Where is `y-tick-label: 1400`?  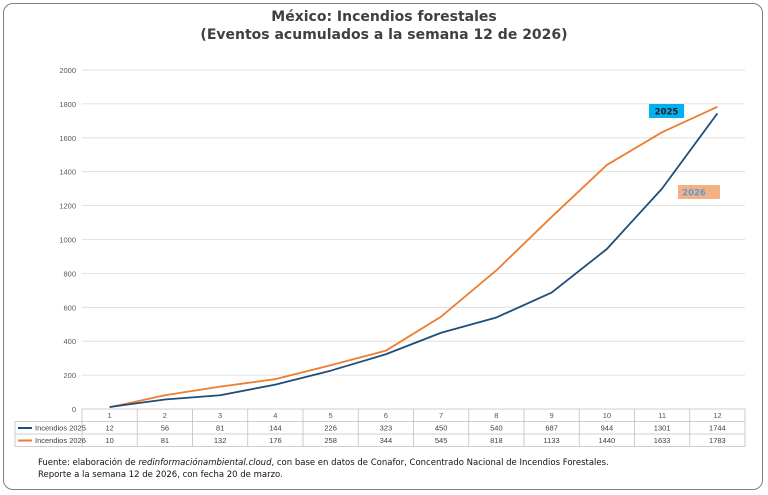 y-tick-label: 1400 is located at coordinates (67, 172).